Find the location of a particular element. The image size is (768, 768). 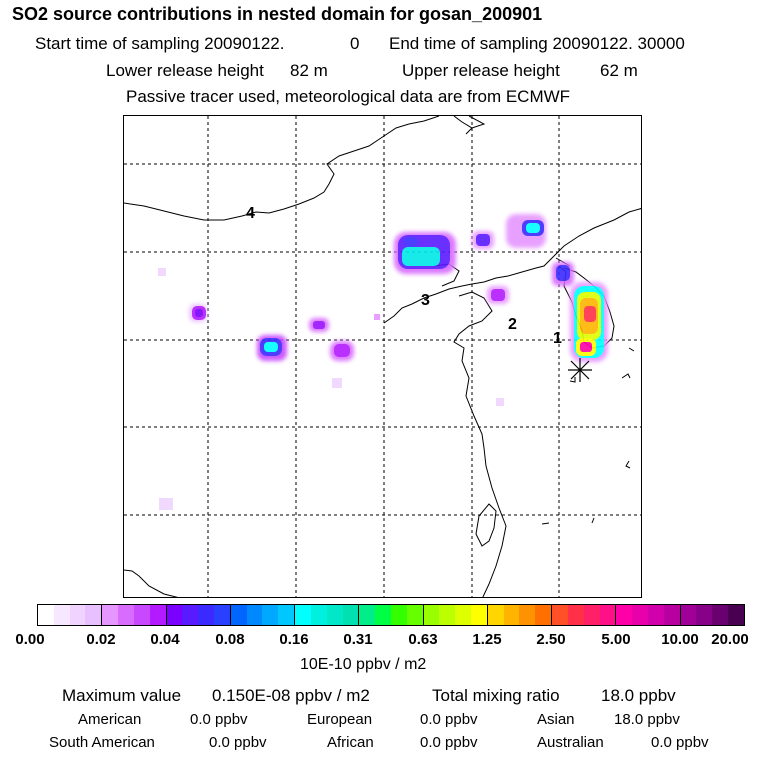

region-value: 18.0 ppbv is located at coordinates (647, 719).